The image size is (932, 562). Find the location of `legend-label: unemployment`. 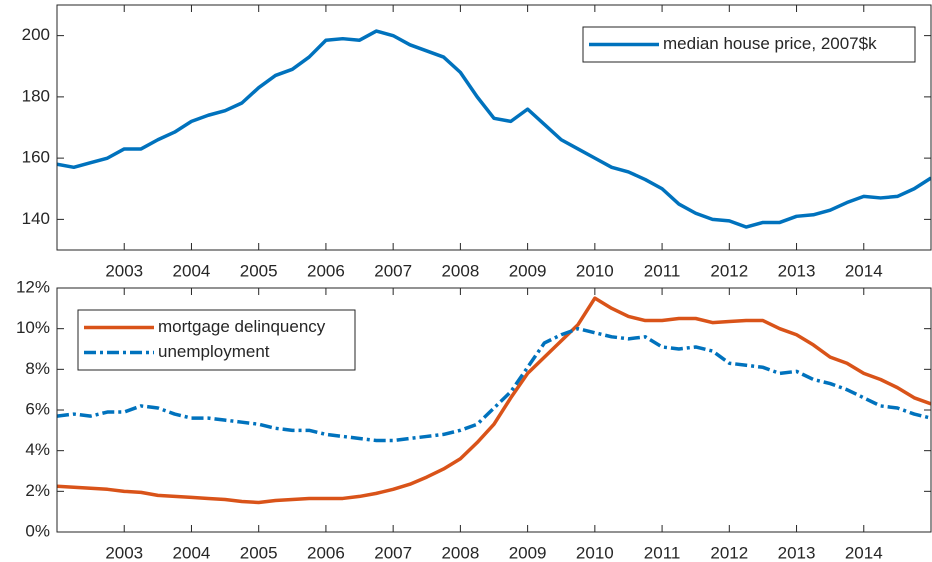

legend-label: unemployment is located at coordinates (214, 351).